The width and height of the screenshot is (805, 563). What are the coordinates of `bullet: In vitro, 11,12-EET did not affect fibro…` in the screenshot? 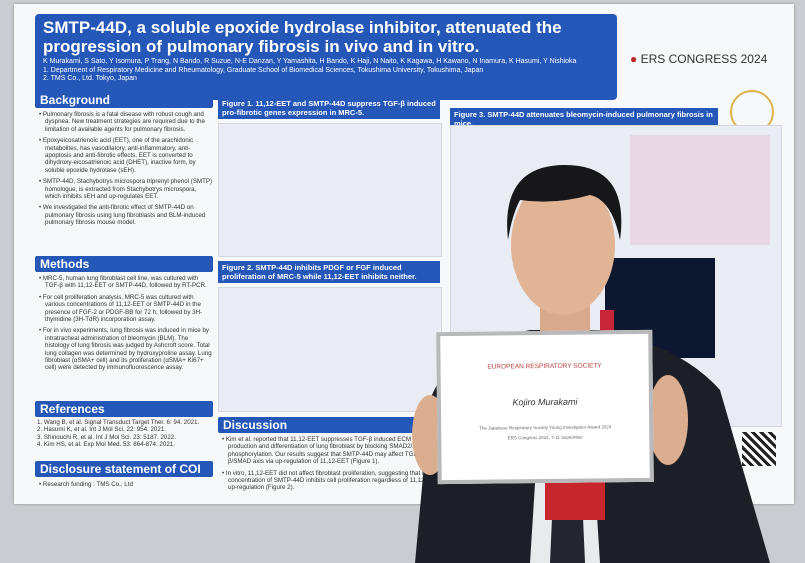 It's located at (330, 481).